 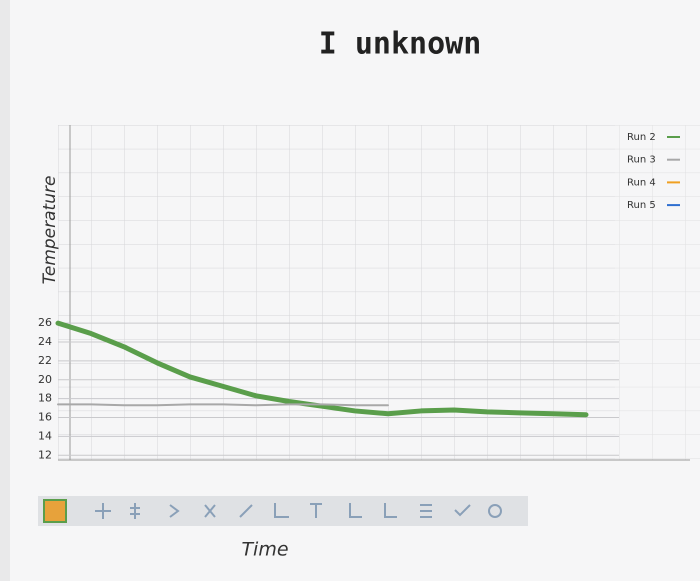 What do you see at coordinates (641, 205) in the screenshot?
I see `legend-label: Run 5` at bounding box center [641, 205].